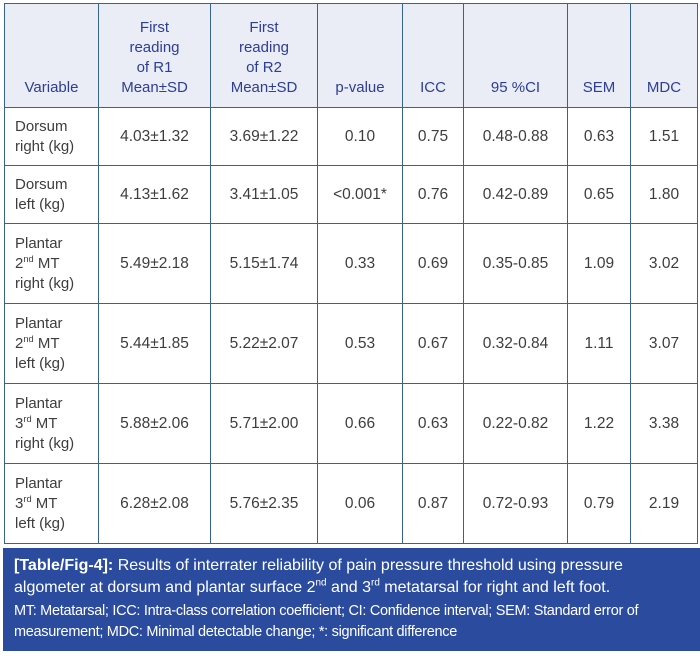 Image resolution: width=700 pixels, height=656 pixels. Describe the element at coordinates (599, 263) in the screenshot. I see `sem-cell: 1.09` at that location.